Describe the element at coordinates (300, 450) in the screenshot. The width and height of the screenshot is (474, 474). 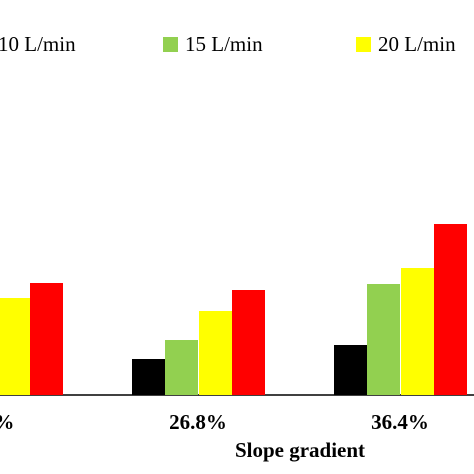
I see `x-axis-label: Slope gradient` at that location.